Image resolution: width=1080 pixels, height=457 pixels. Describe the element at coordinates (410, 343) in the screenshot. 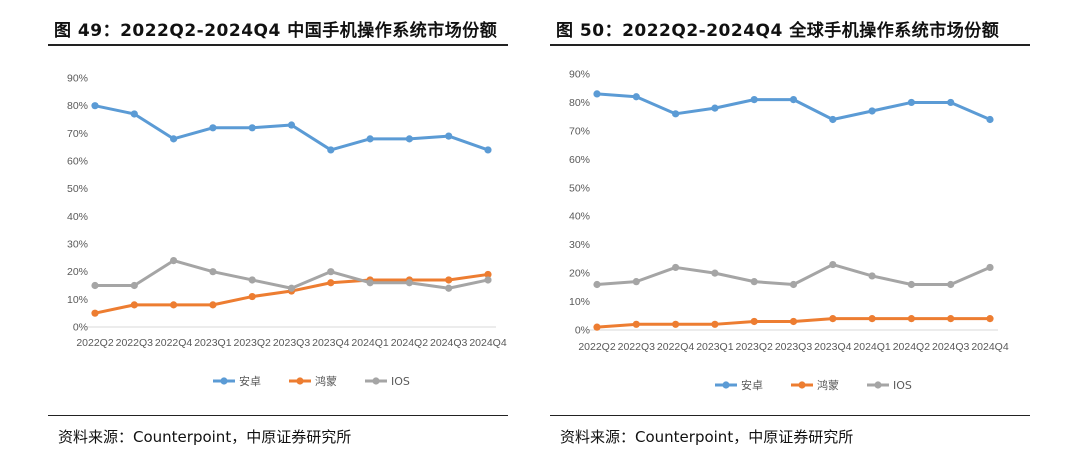

I see `x-tick-label: 2024Q2` at that location.